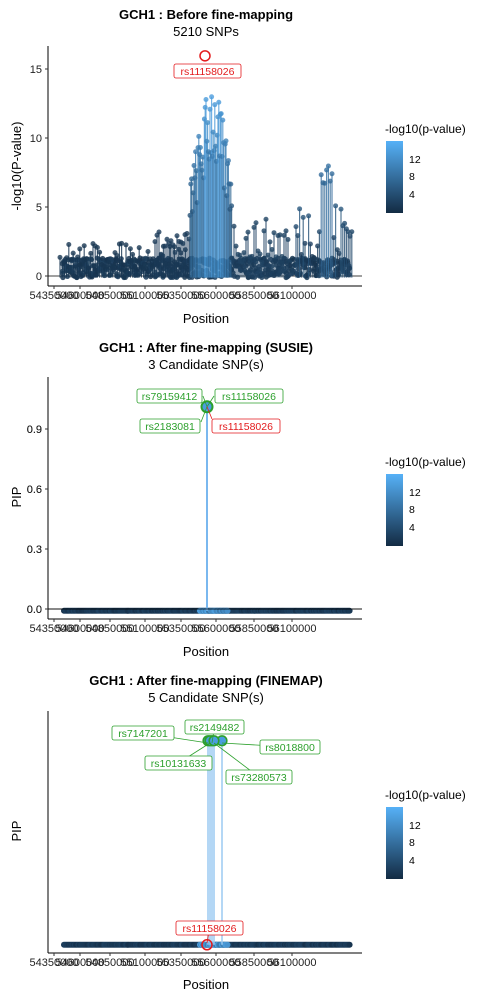  I want to click on legend-tick: 4, so click(412, 861).